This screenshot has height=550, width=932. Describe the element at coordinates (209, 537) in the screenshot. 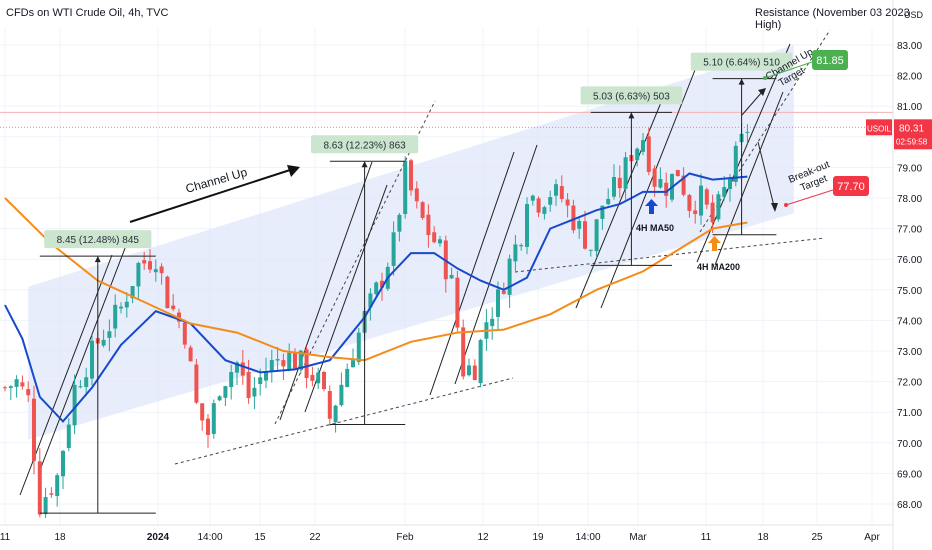

I see `x-tick-label: 14:00` at that location.